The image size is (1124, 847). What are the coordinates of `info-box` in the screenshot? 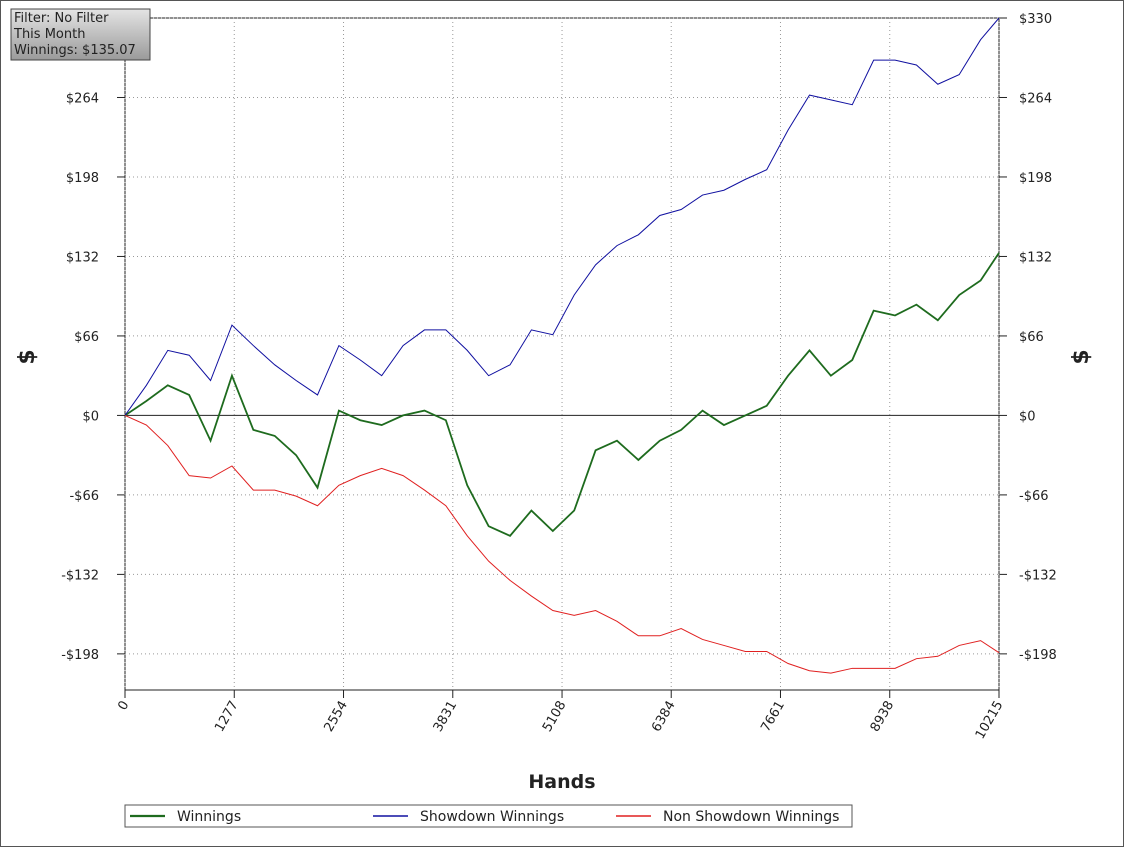 It's located at (80, 34).